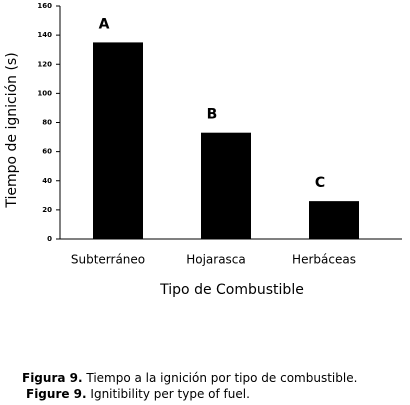 The height and width of the screenshot is (405, 410). Describe the element at coordinates (47, 181) in the screenshot. I see `y-tick-label: 40` at that location.